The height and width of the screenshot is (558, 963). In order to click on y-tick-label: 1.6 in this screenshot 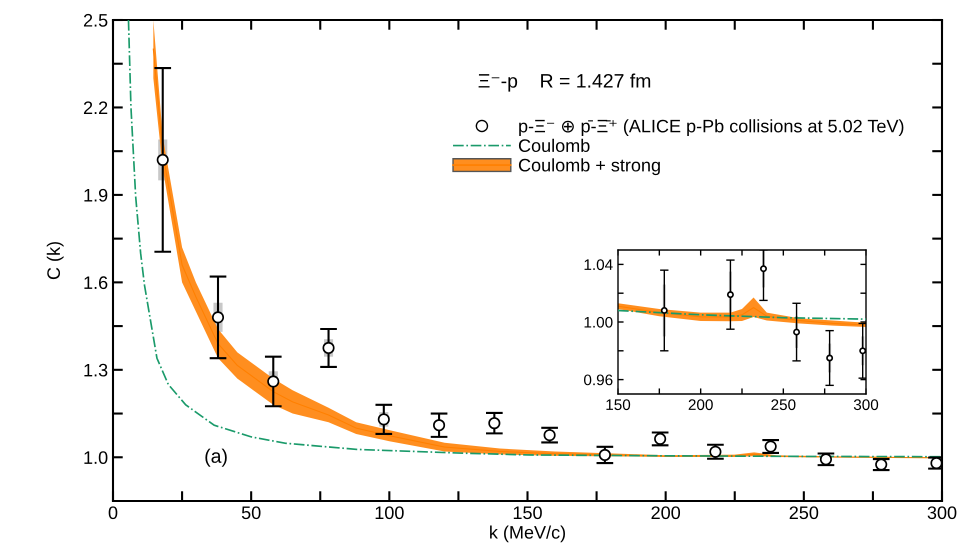, I will do `click(96, 283)`.